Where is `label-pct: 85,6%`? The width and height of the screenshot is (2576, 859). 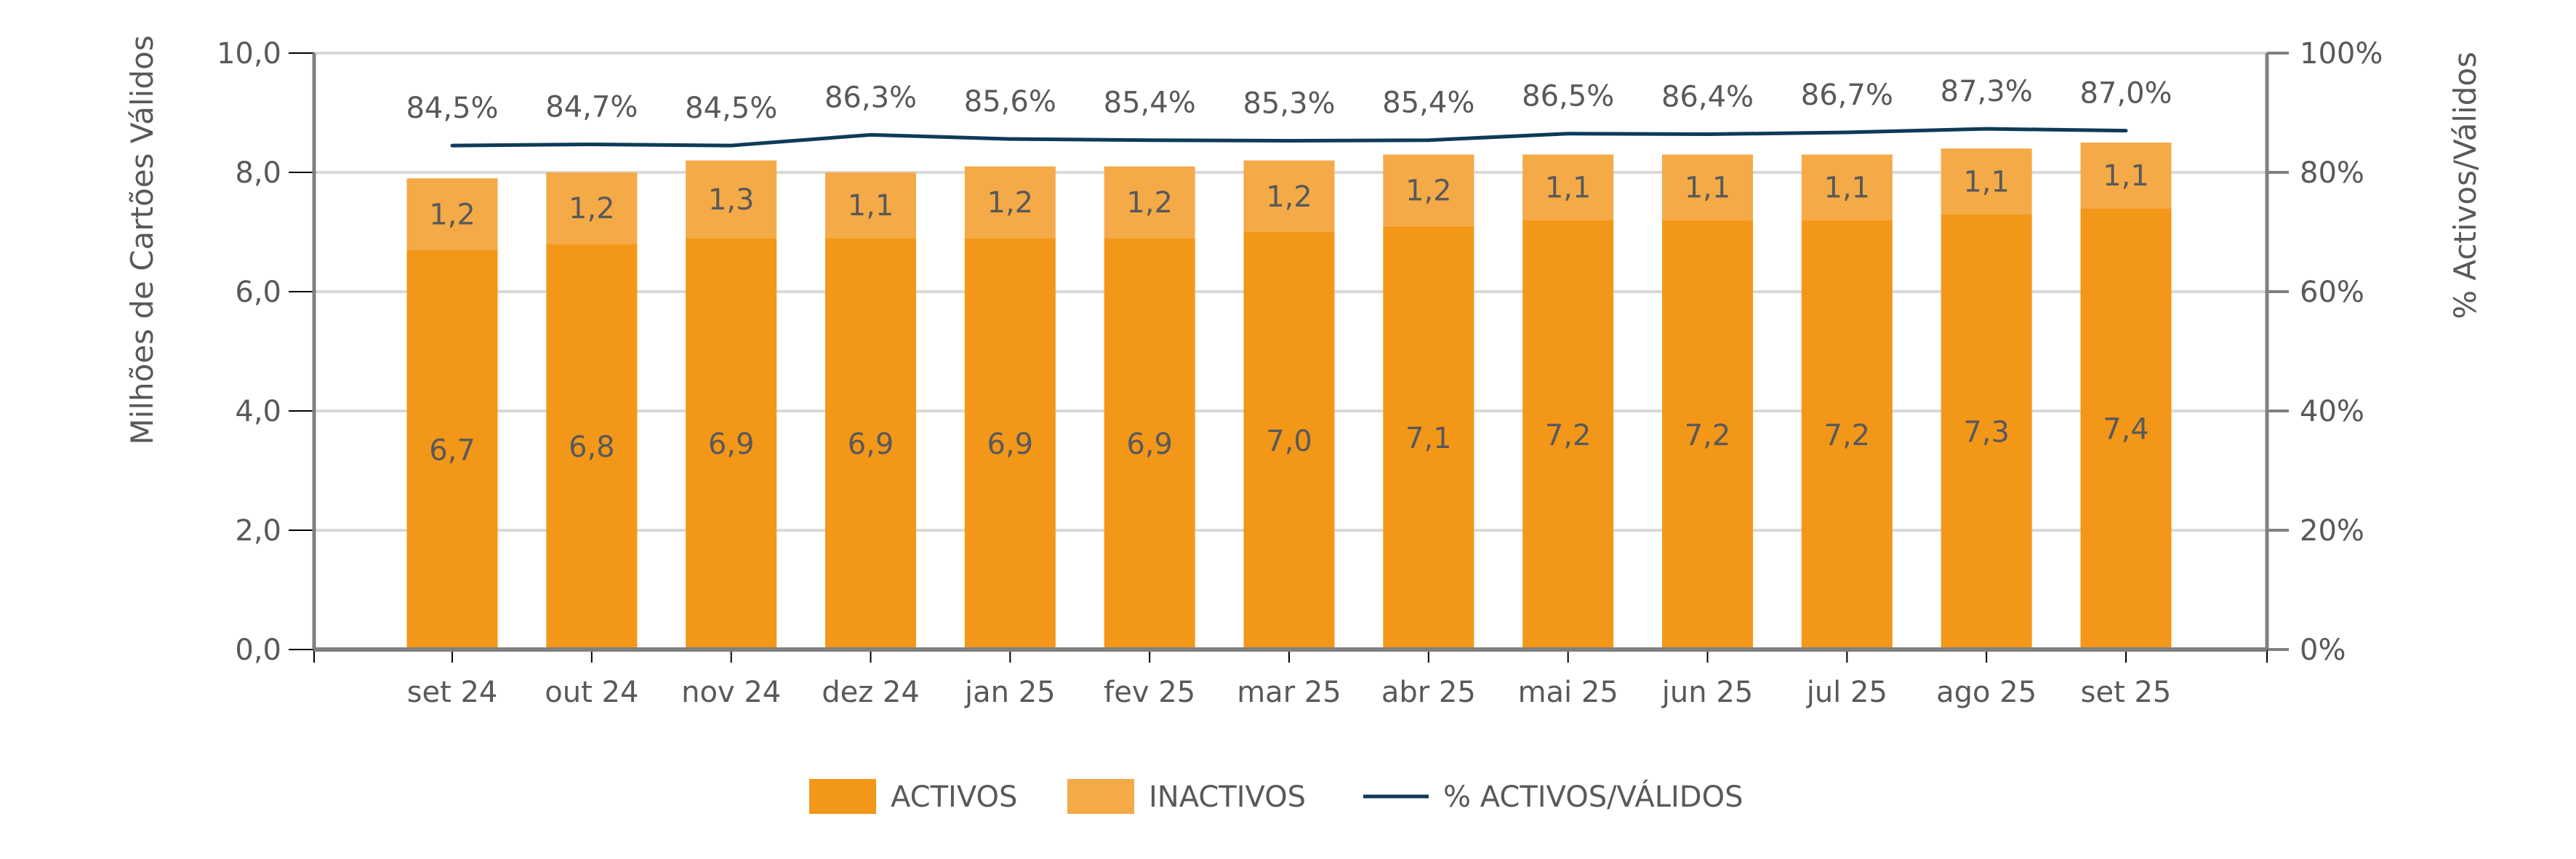 label-pct: 85,6% is located at coordinates (1010, 102).